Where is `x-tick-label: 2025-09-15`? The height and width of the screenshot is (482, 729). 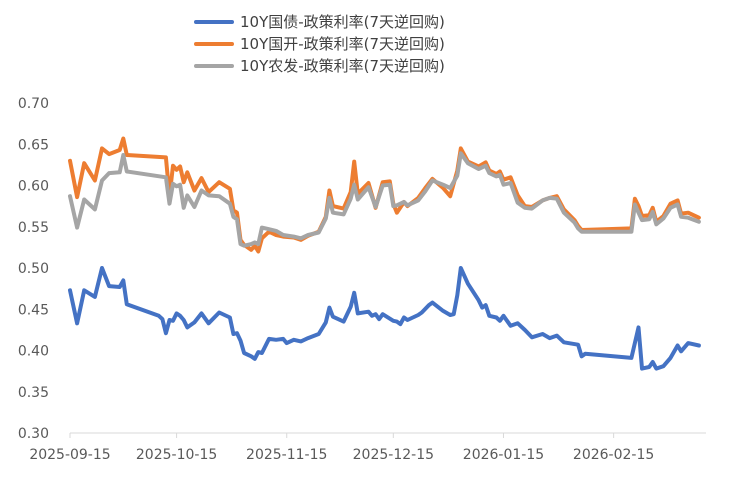 x-tick-label: 2025-09-15 is located at coordinates (69, 455).